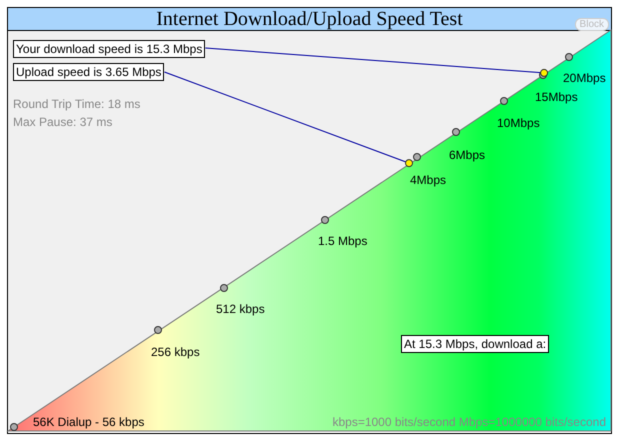 The height and width of the screenshot is (442, 619). What do you see at coordinates (467, 155) in the screenshot?
I see `text: 6Mbps` at bounding box center [467, 155].